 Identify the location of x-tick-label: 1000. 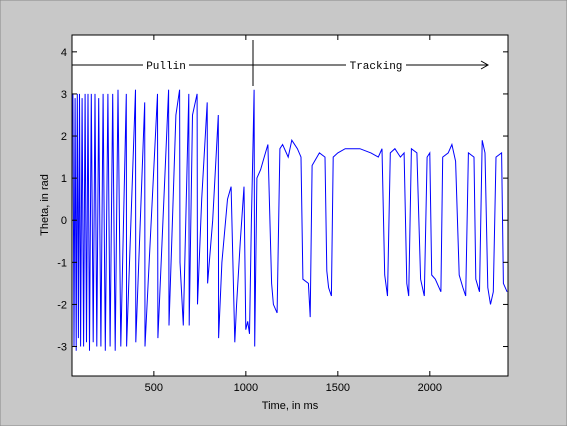
(246, 388).